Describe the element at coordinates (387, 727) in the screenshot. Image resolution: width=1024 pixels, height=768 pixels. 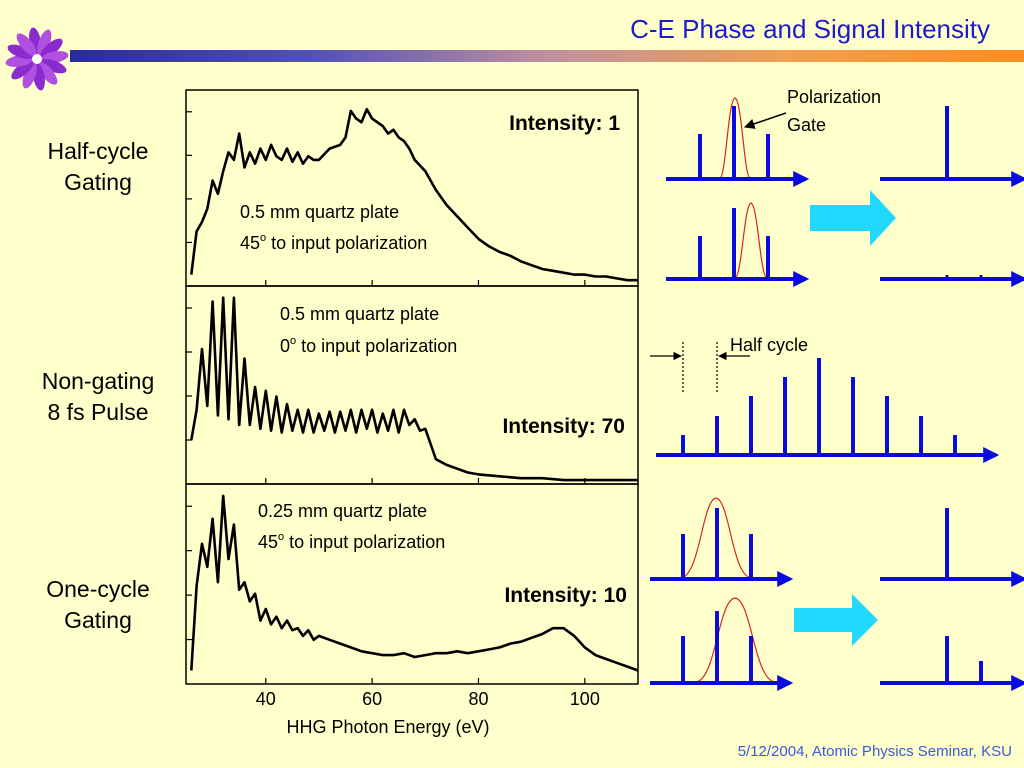
I see `x-axis-label: HHG Photon Energy (eV)` at that location.